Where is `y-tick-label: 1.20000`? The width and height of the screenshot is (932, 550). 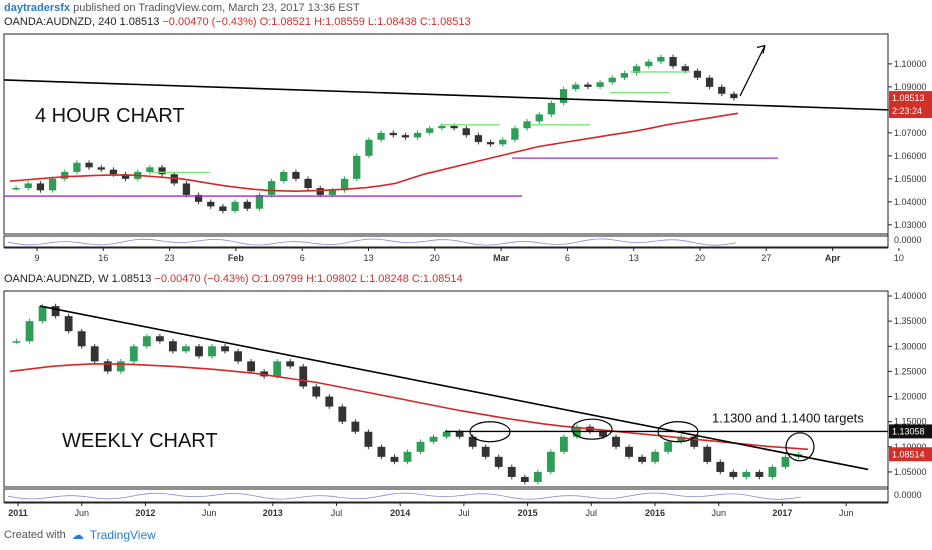 y-tick-label: 1.20000 is located at coordinates (910, 397).